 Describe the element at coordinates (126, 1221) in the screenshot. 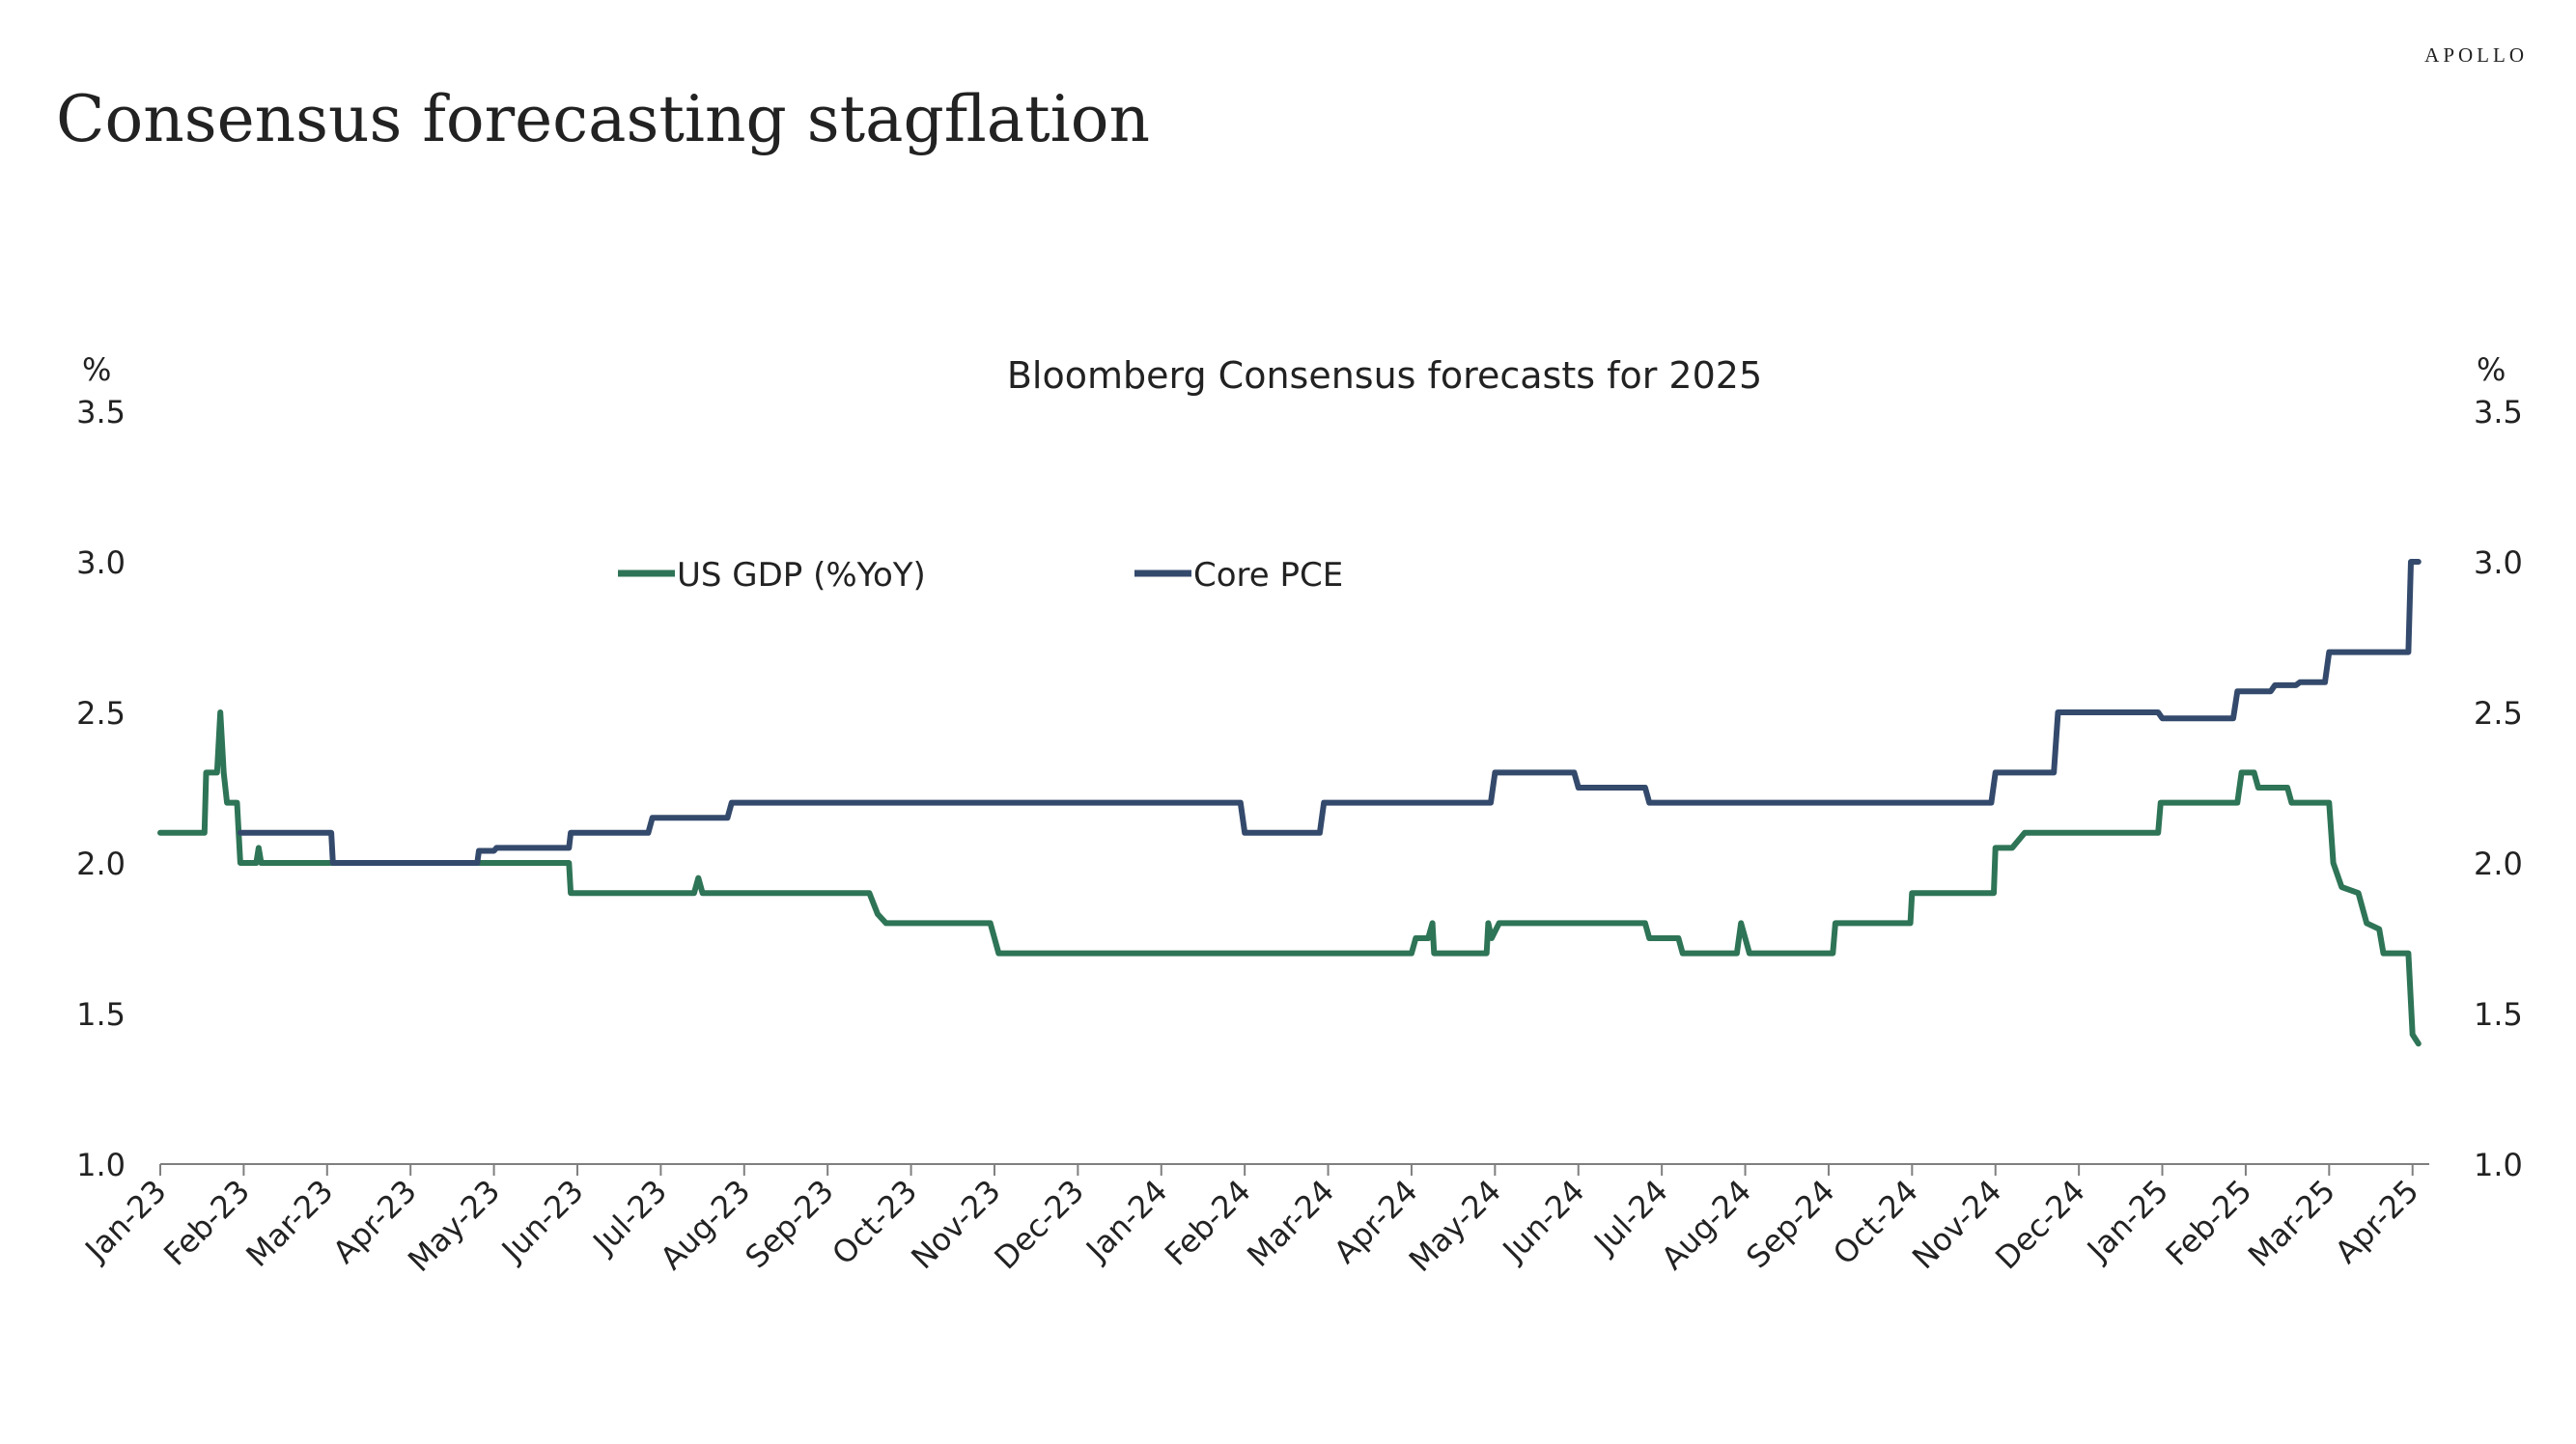

I see `x-tick-label: Jan-23` at that location.